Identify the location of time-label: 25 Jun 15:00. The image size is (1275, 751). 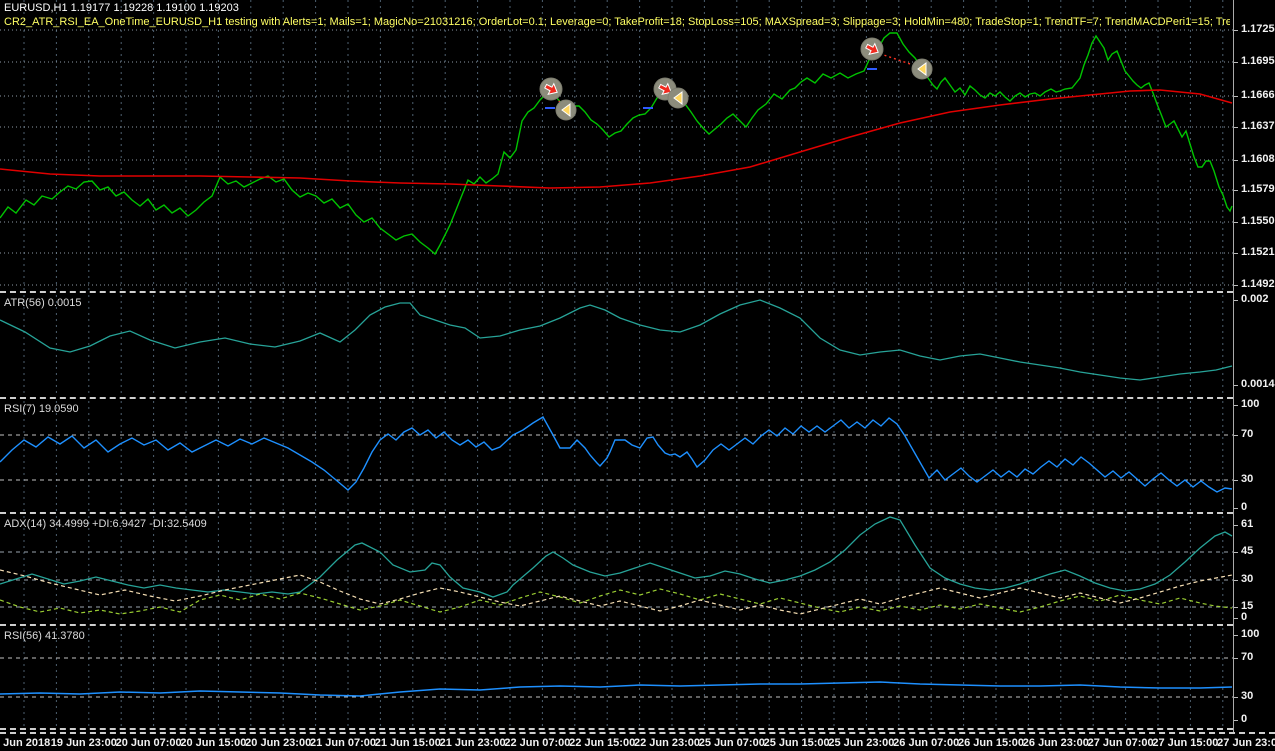
(796, 743).